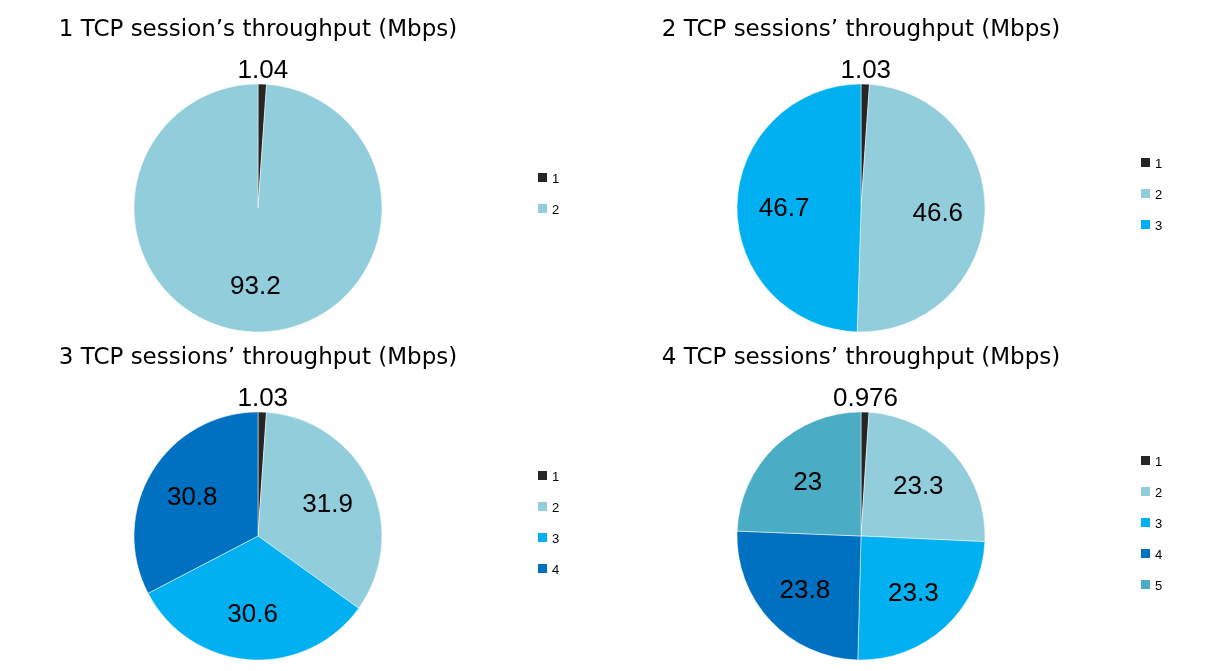  I want to click on data-label: 23.8, so click(805, 588).